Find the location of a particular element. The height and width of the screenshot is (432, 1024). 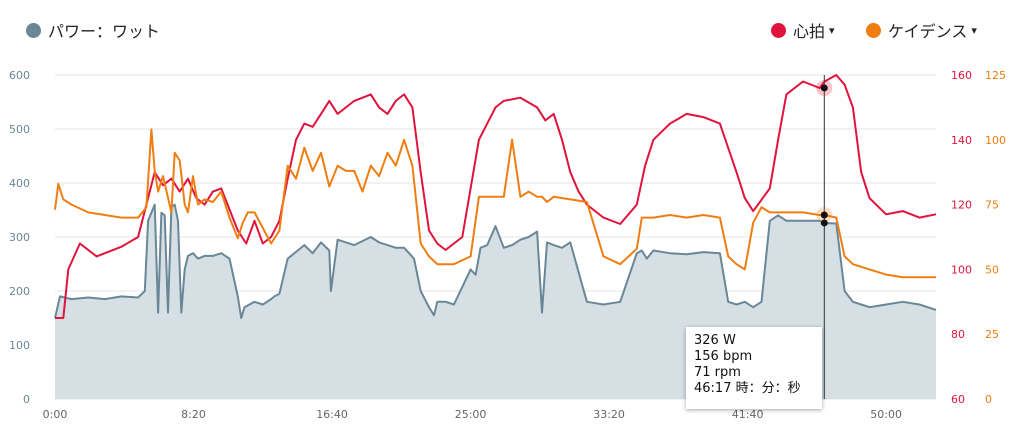

legend-cadence-label: ケイデンス is located at coordinates (928, 31).